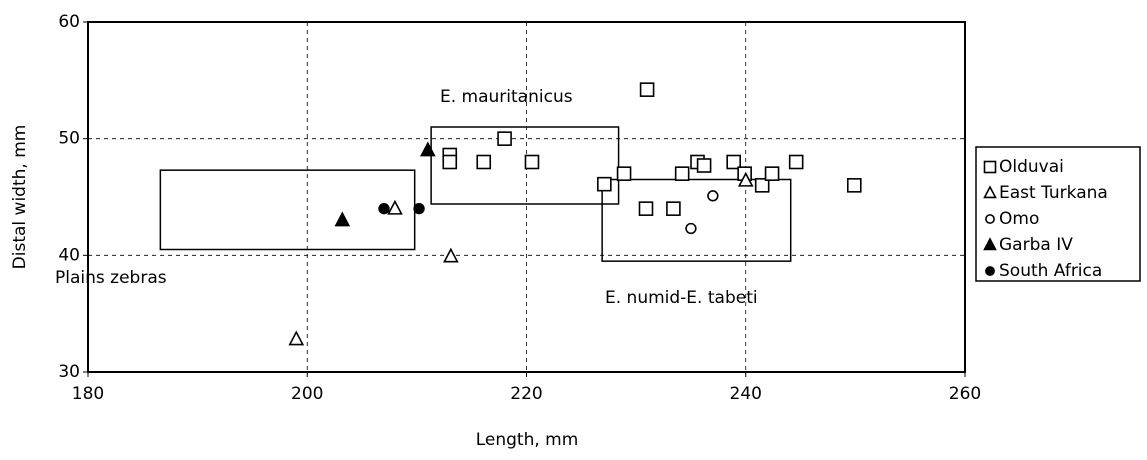 Image resolution: width=1147 pixels, height=460 pixels. I want to click on region-label: E. numid-E. tabeti, so click(681, 298).